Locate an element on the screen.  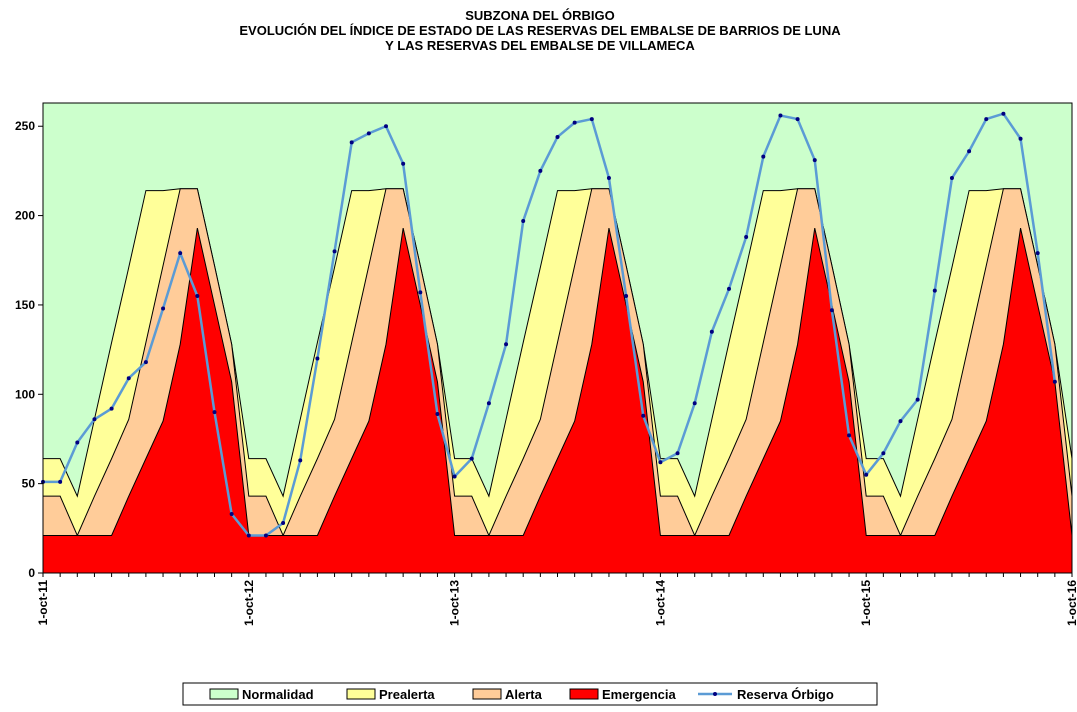
y-tick-label: 50 is located at coordinates (29, 484).